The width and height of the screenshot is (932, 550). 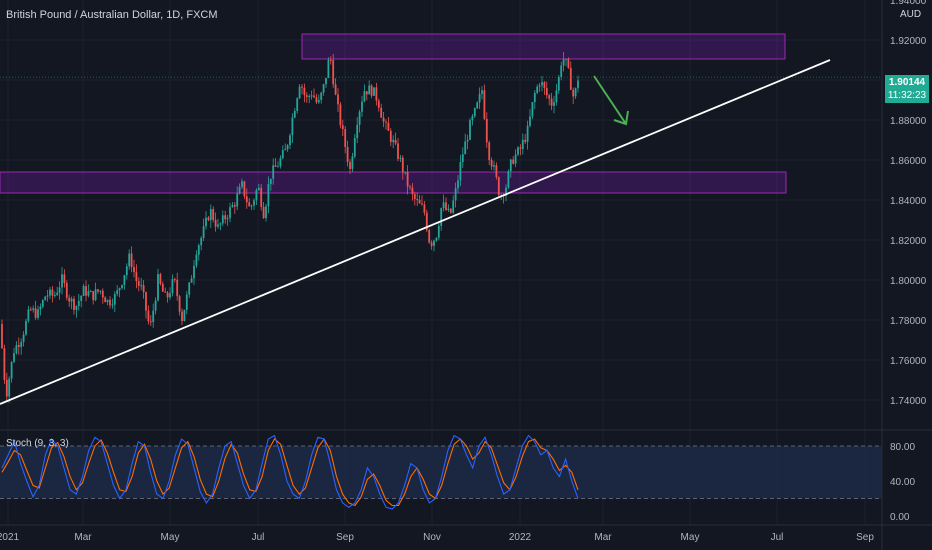 I want to click on bar-countdown: 11:32:23, so click(x=907, y=95).